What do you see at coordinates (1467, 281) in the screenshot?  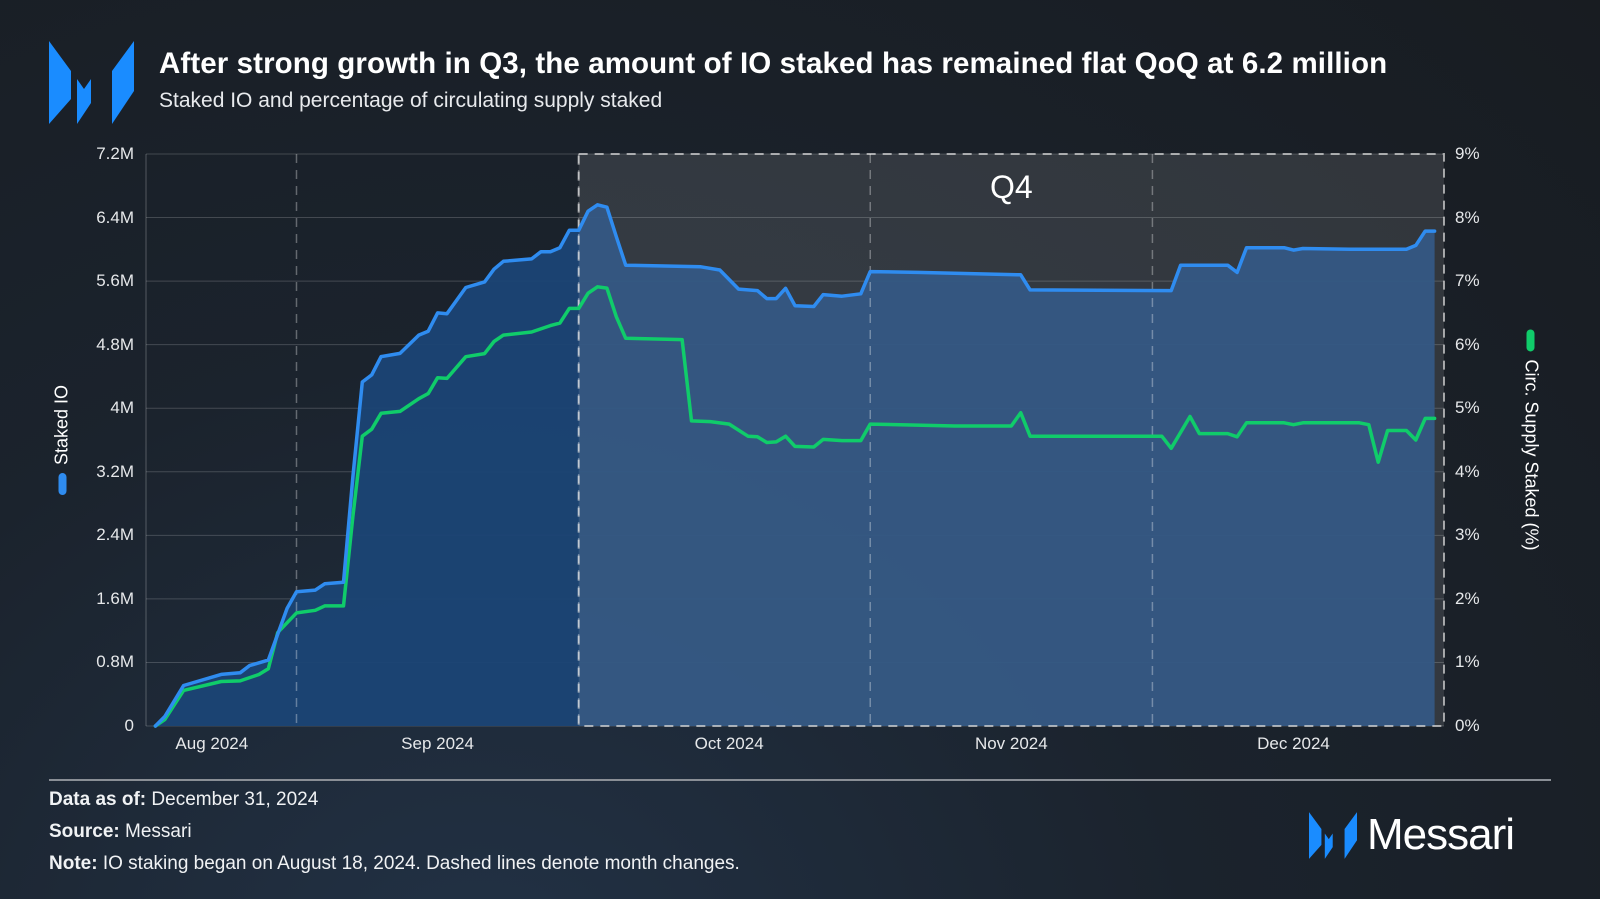 I see `right-tick-label: 7%` at bounding box center [1467, 281].